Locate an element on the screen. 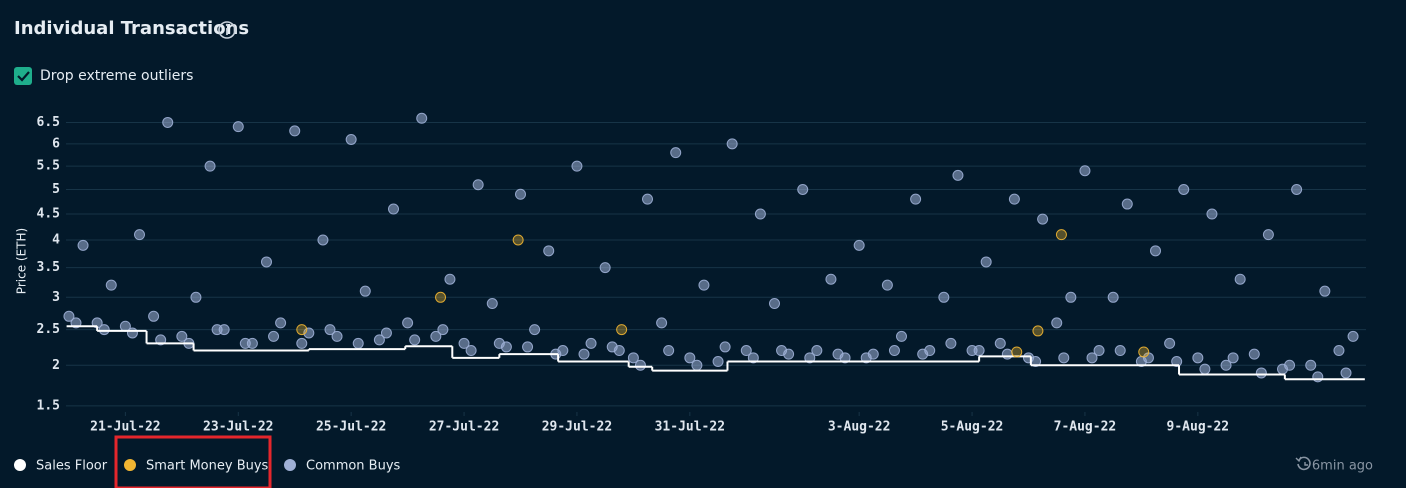 The width and height of the screenshot is (1406, 488). legend-label: Sales Floor is located at coordinates (72, 466).